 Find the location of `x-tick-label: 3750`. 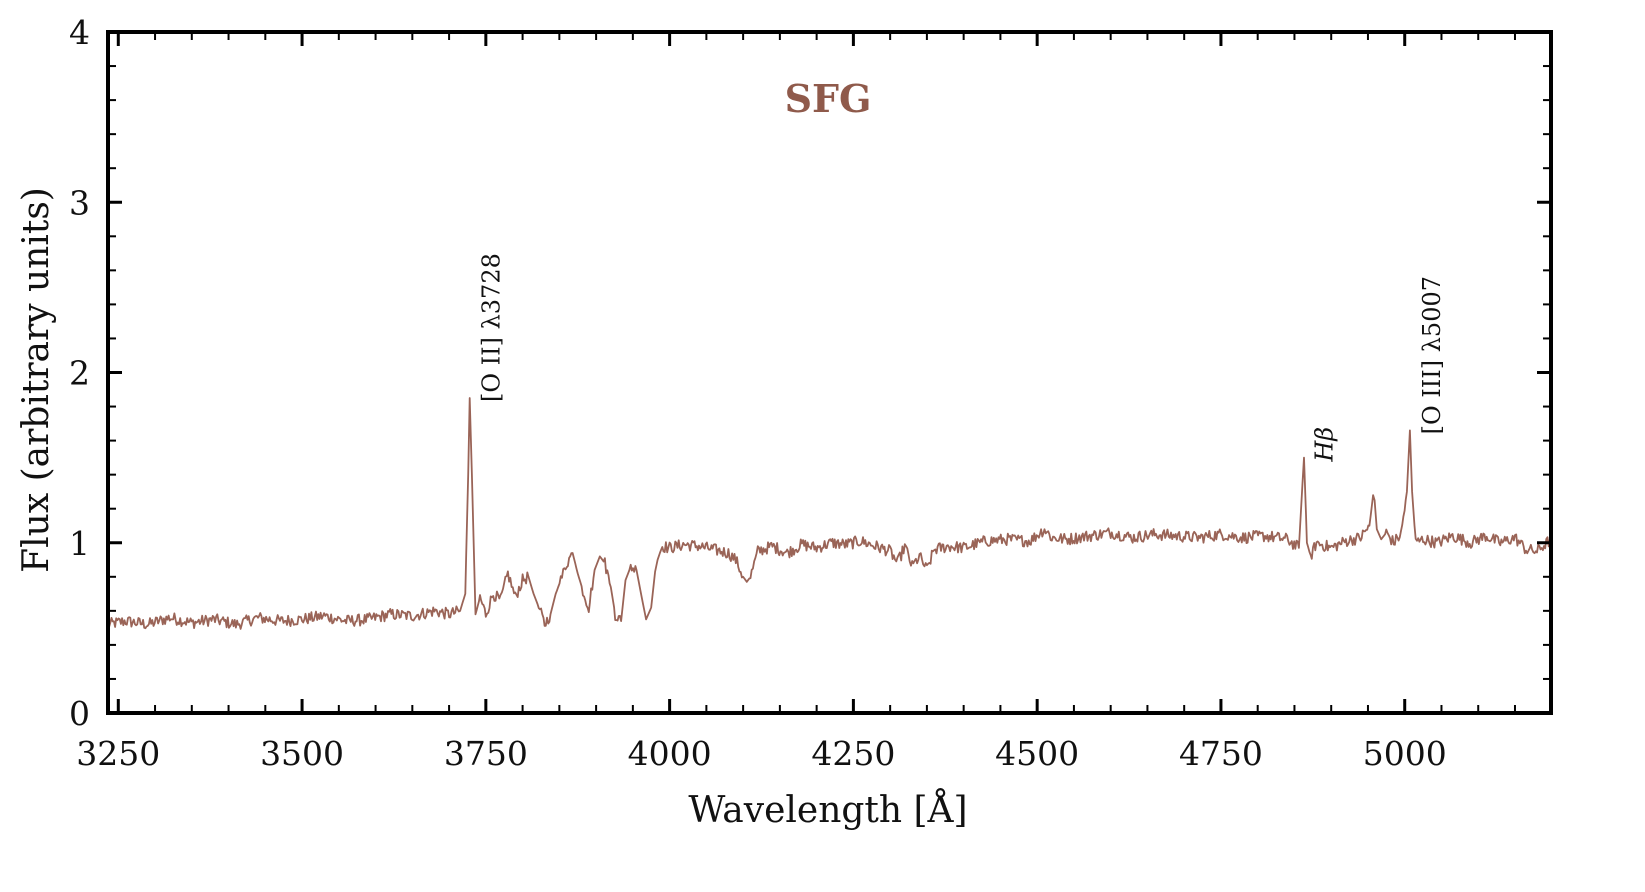

x-tick-label: 3750 is located at coordinates (486, 753).